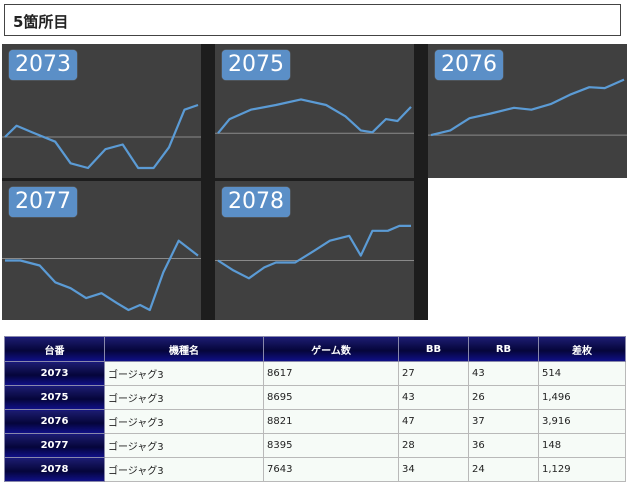  Describe the element at coordinates (503, 469) in the screenshot. I see `cell-rb: 24` at that location.